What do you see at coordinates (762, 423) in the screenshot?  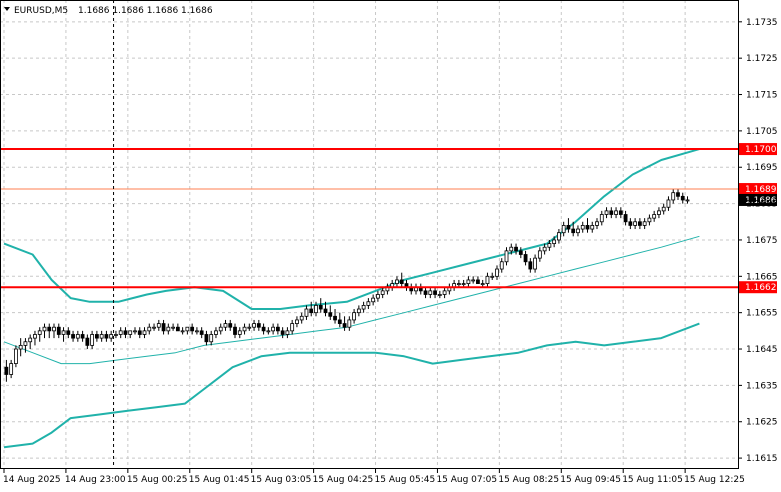 I see `y-tick-label: 1.1625` at bounding box center [762, 423].